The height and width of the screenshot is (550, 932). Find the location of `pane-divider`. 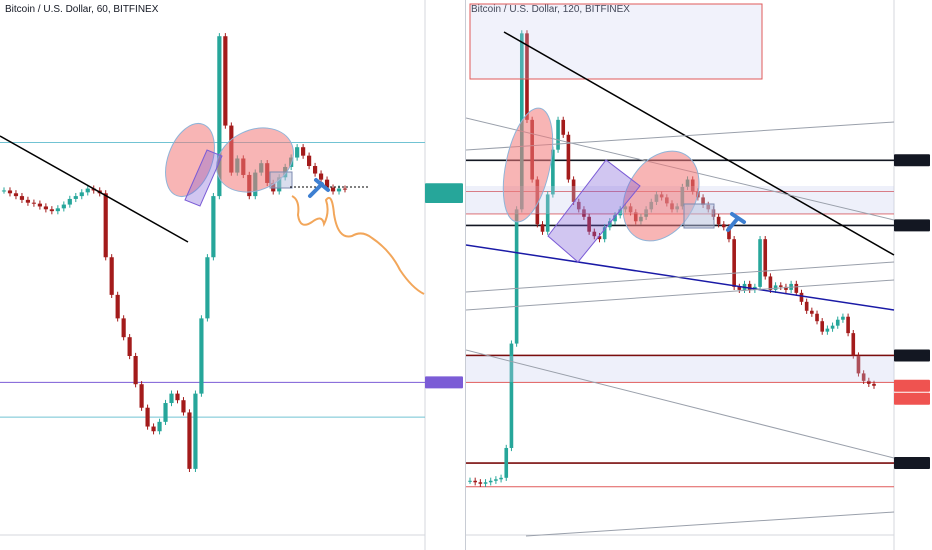

pane-divider is located at coordinates (465, 275).